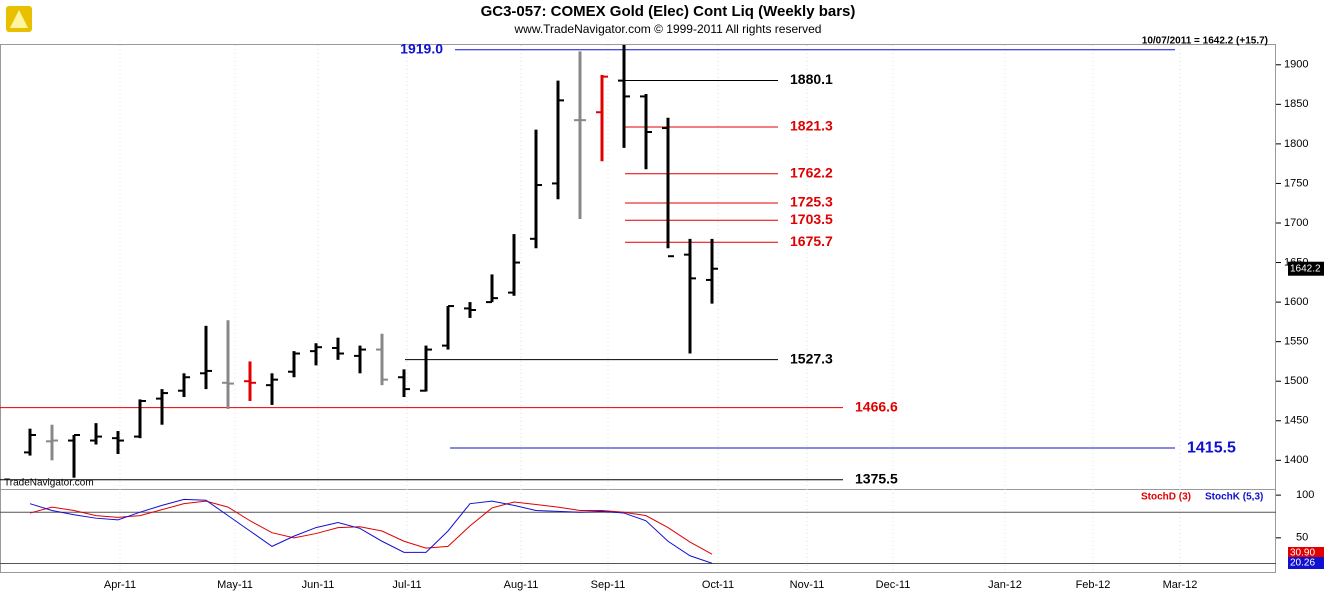 The height and width of the screenshot is (594, 1336). Describe the element at coordinates (421, 48) in the screenshot. I see `level-label: 1919.0` at that location.